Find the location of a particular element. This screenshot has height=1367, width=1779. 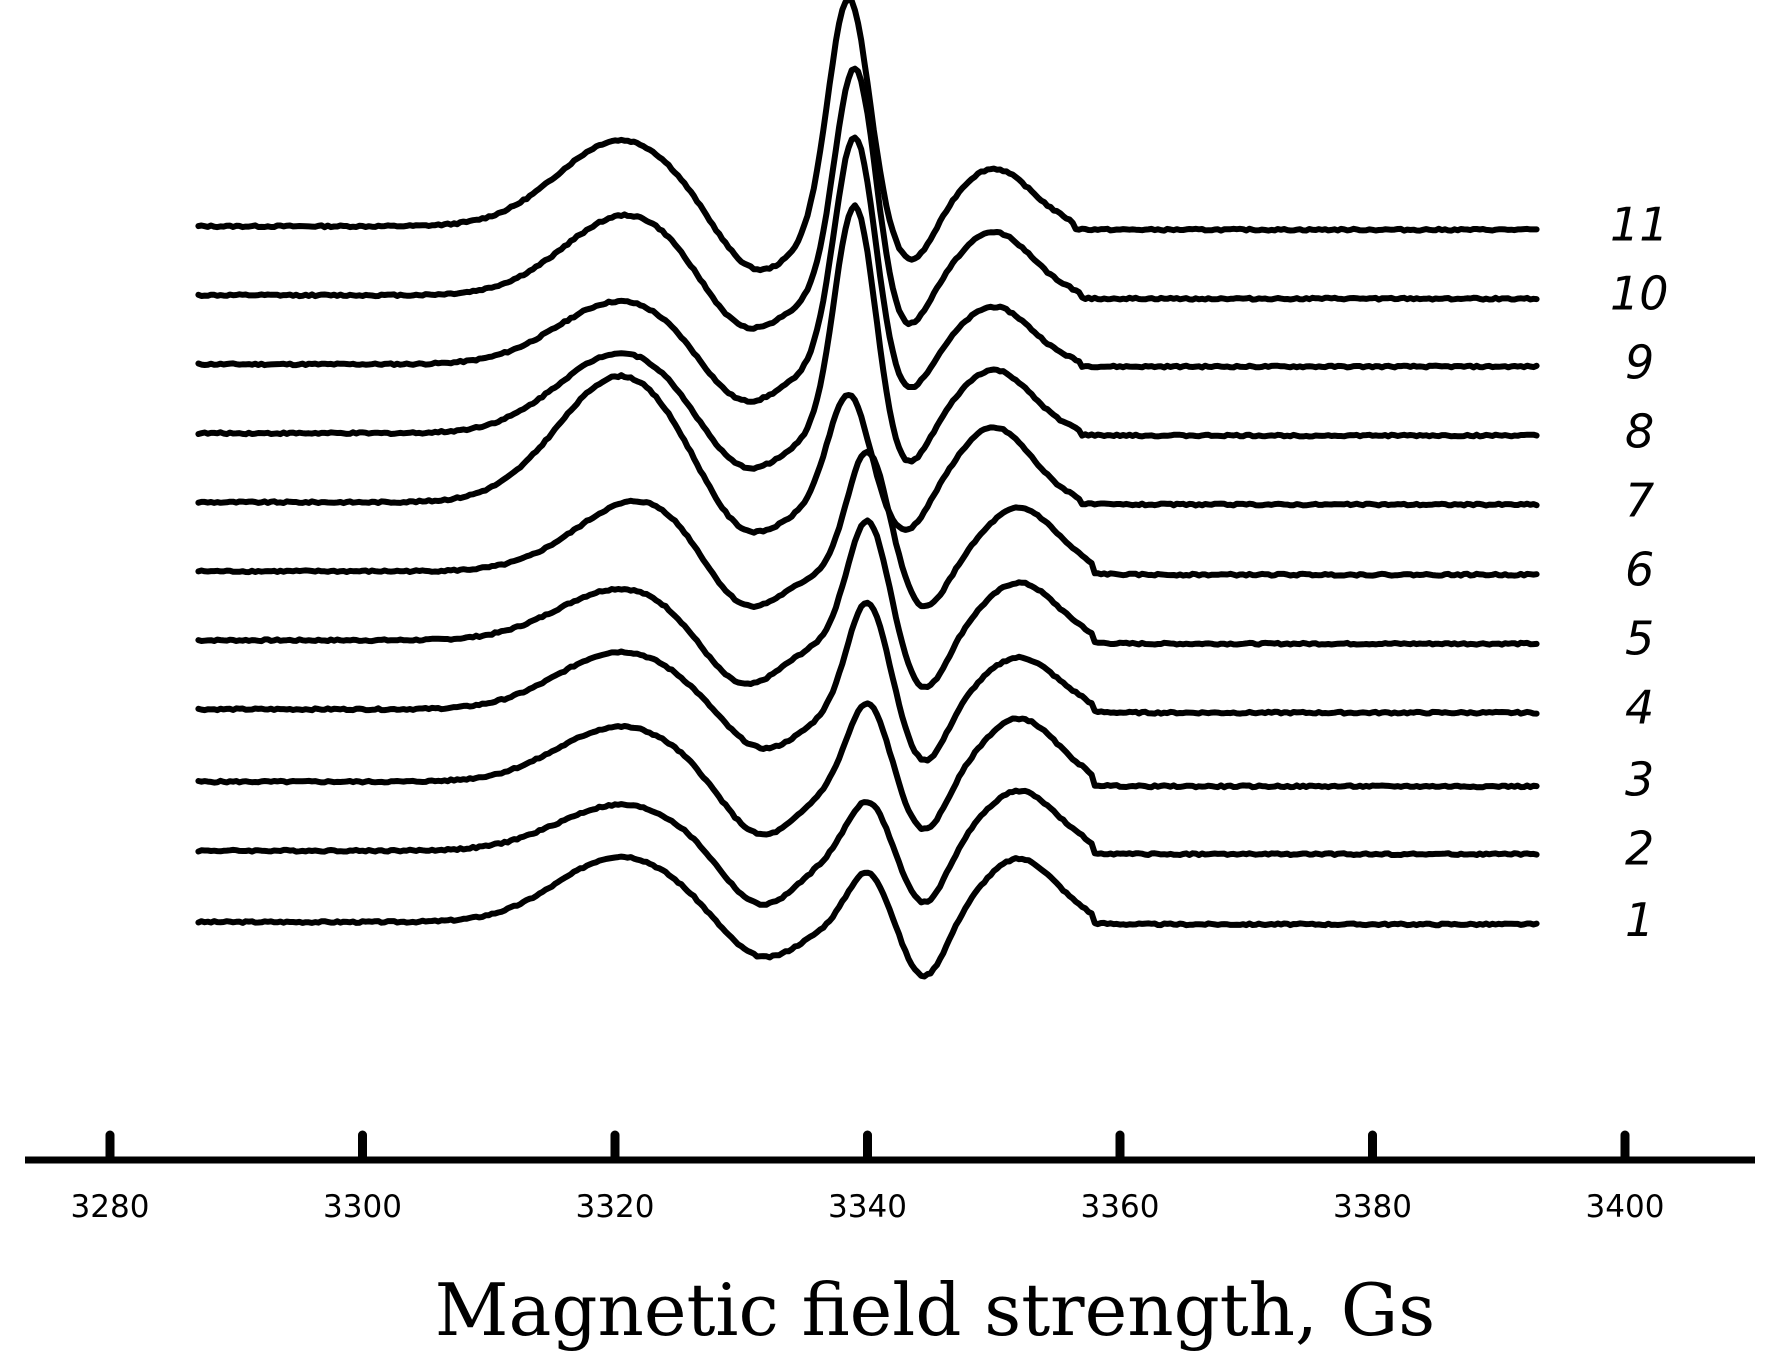

series-label-5: 5 is located at coordinates (1639, 638).